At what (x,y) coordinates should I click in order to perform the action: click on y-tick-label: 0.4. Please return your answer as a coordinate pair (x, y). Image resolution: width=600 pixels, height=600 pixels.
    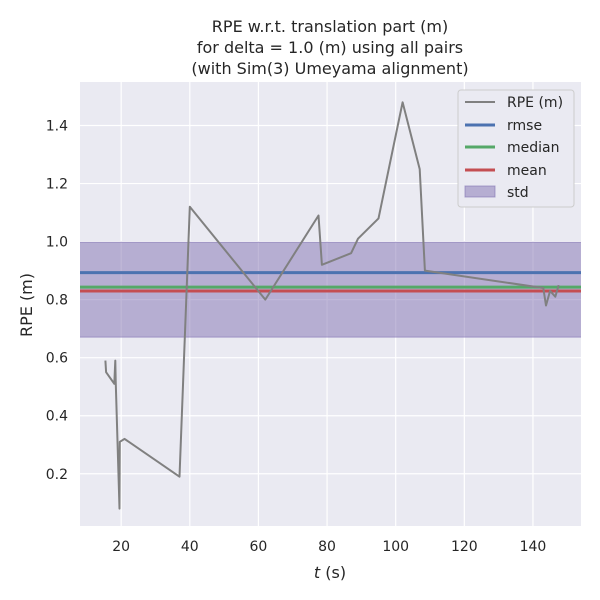
    Looking at the image, I should click on (57, 417).